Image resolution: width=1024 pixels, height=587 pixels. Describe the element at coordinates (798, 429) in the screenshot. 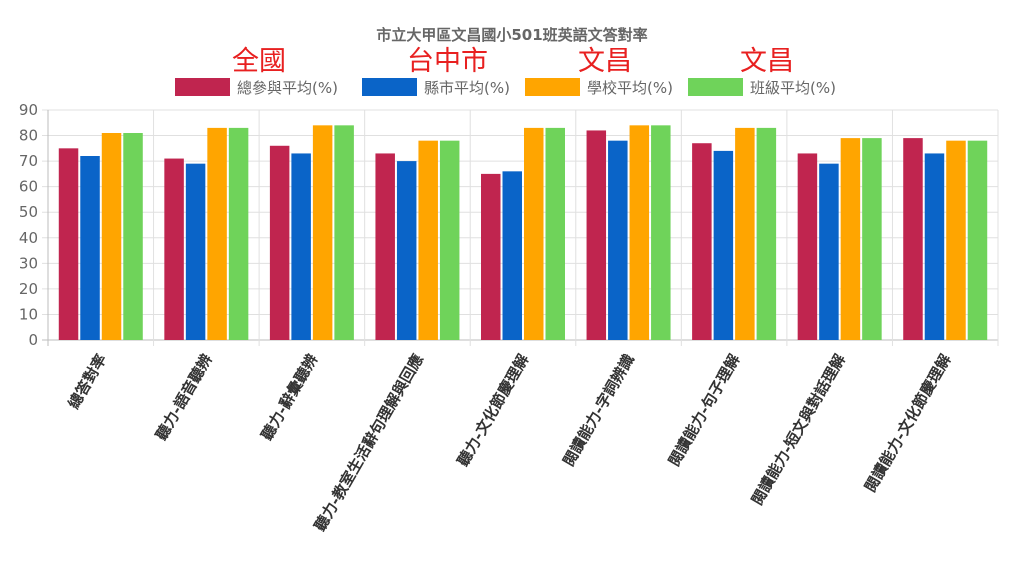

I see `x-category-label: 閱讀能力-短文與對話理解` at that location.